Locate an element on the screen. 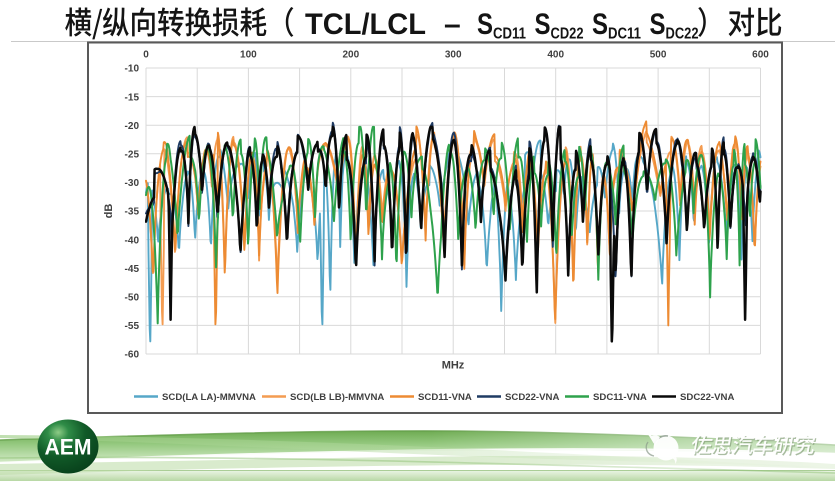  svg-text: SDC22-VNA is located at coordinates (707, 397).